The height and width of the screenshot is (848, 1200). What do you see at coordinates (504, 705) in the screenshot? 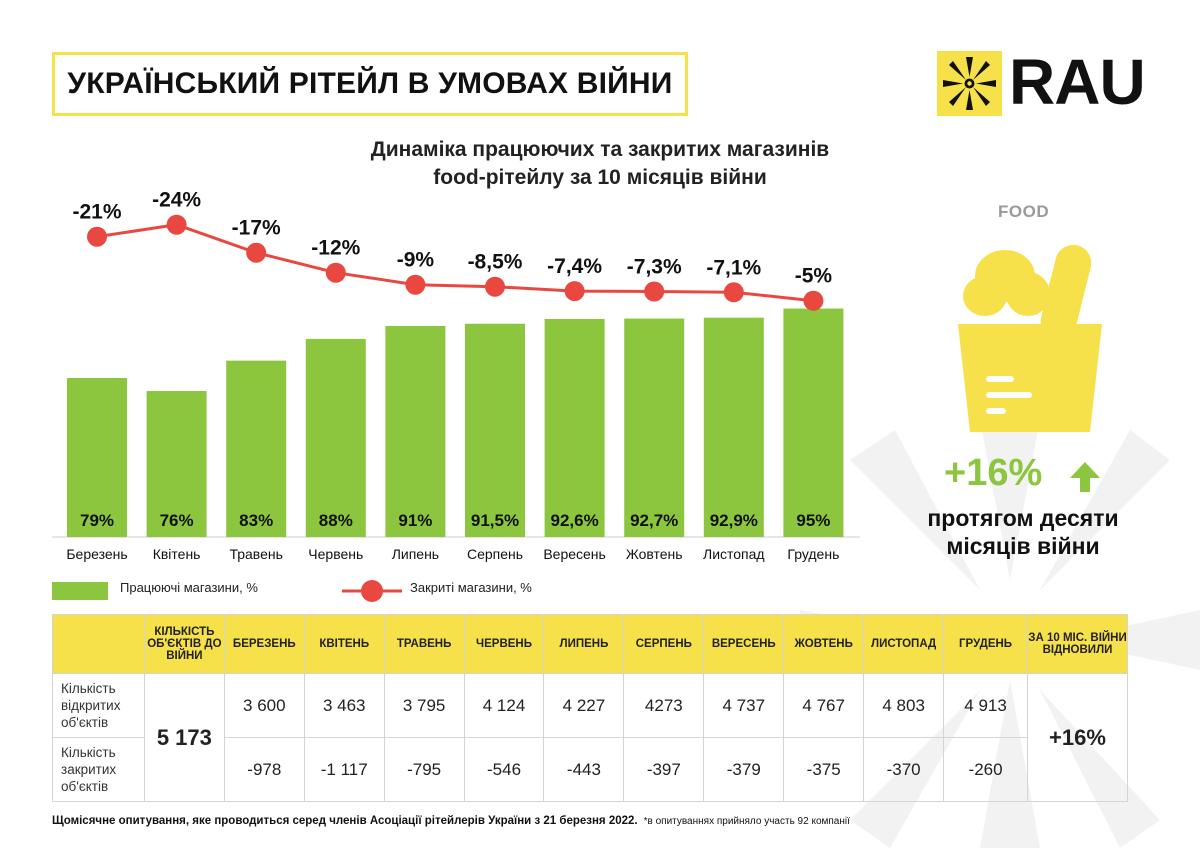
I see `table-cell: 4 124` at bounding box center [504, 705].